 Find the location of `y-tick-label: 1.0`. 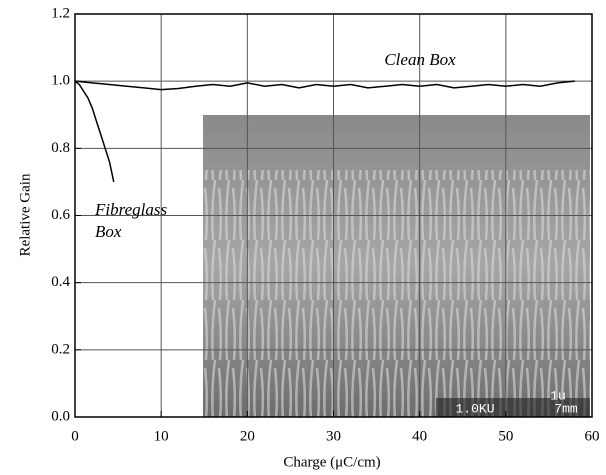

y-tick-label: 1.0 is located at coordinates (60, 81).